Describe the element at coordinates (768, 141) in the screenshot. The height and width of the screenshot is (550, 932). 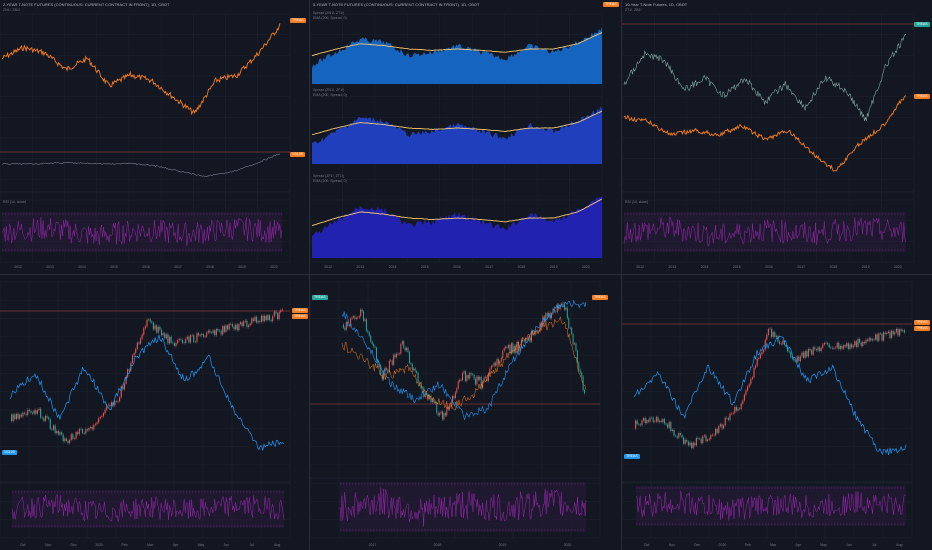
I see `price-chart-top-right: 2012 2013 2014 2015 2016 2017 2018 2019 2020` at that location.